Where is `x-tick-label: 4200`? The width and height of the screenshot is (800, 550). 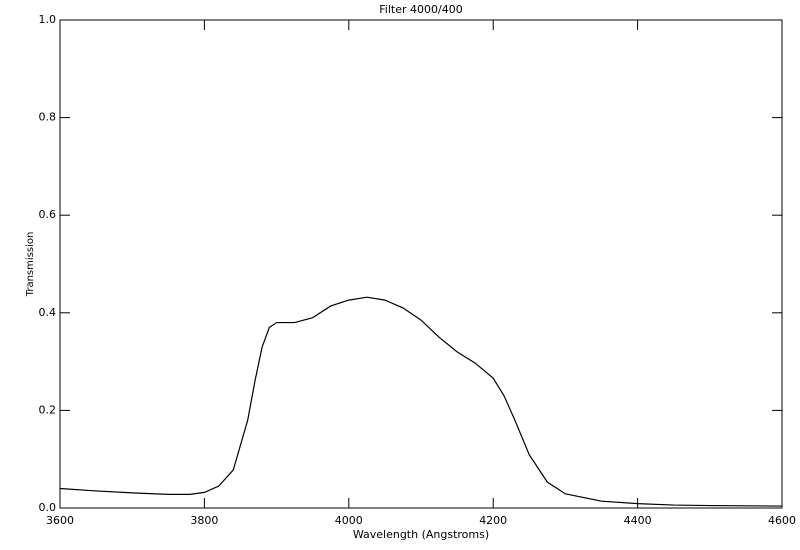 x-tick-label: 4200 is located at coordinates (493, 520).